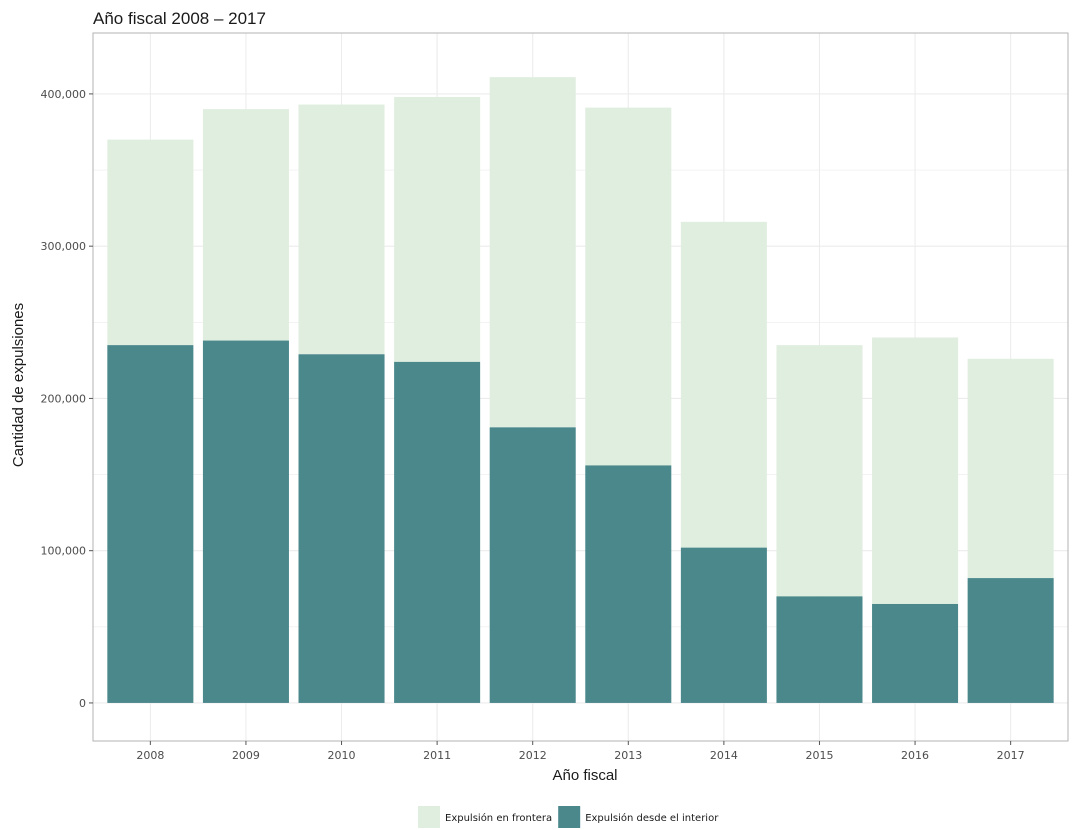  I want to click on bar-interior-2016, so click(915, 653).